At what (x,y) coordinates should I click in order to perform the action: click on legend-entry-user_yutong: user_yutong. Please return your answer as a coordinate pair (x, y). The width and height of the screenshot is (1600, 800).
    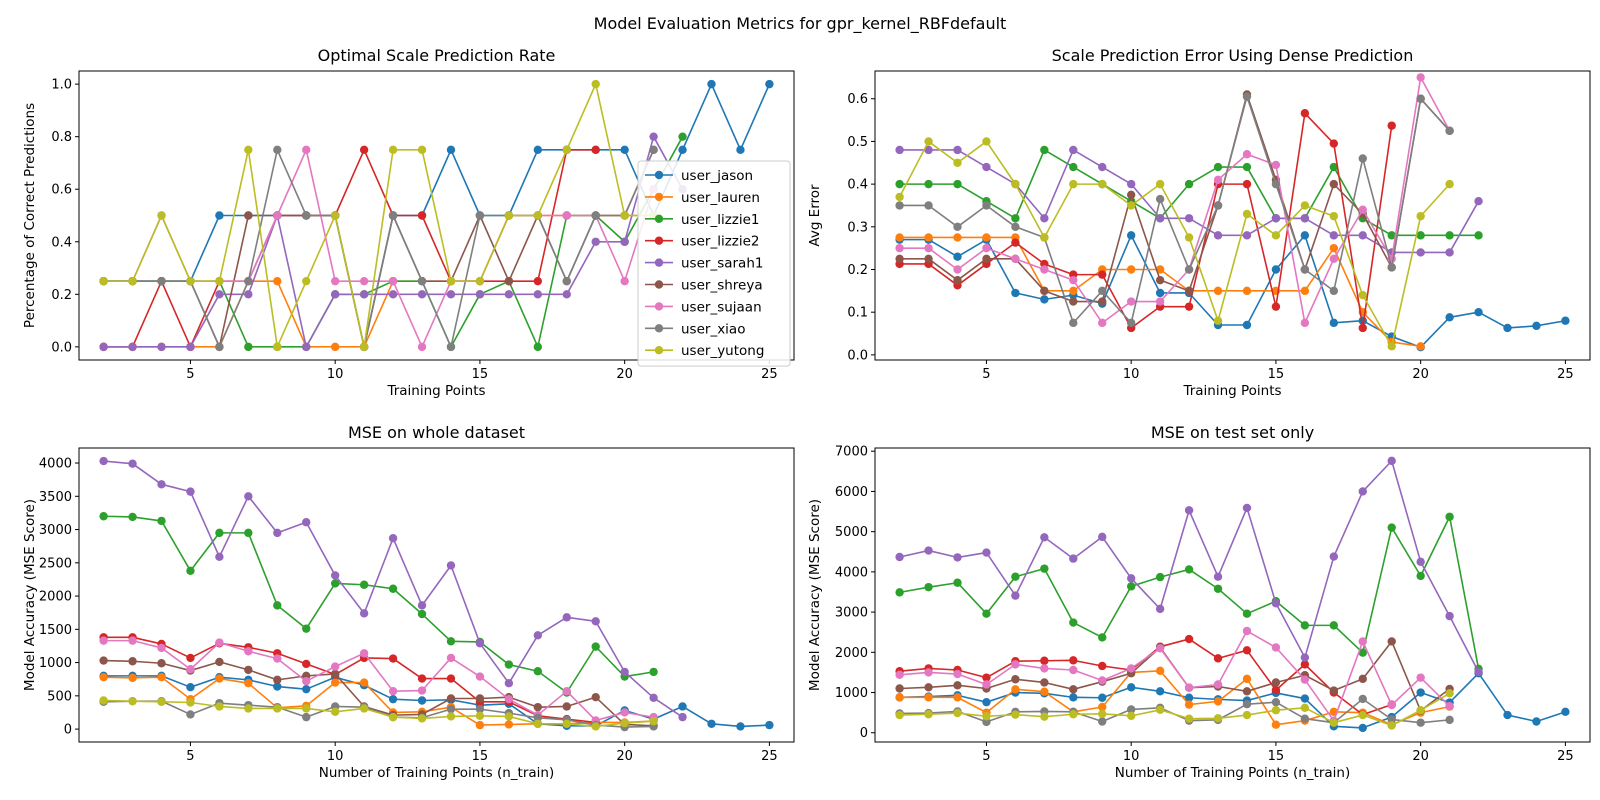
    Looking at the image, I should click on (722, 351).